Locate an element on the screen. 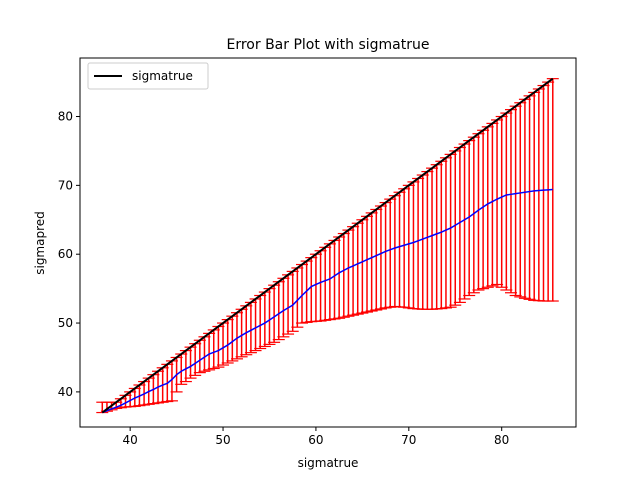 Image resolution: width=640 pixels, height=480 pixels. x-tick-label: 50 is located at coordinates (222, 440).